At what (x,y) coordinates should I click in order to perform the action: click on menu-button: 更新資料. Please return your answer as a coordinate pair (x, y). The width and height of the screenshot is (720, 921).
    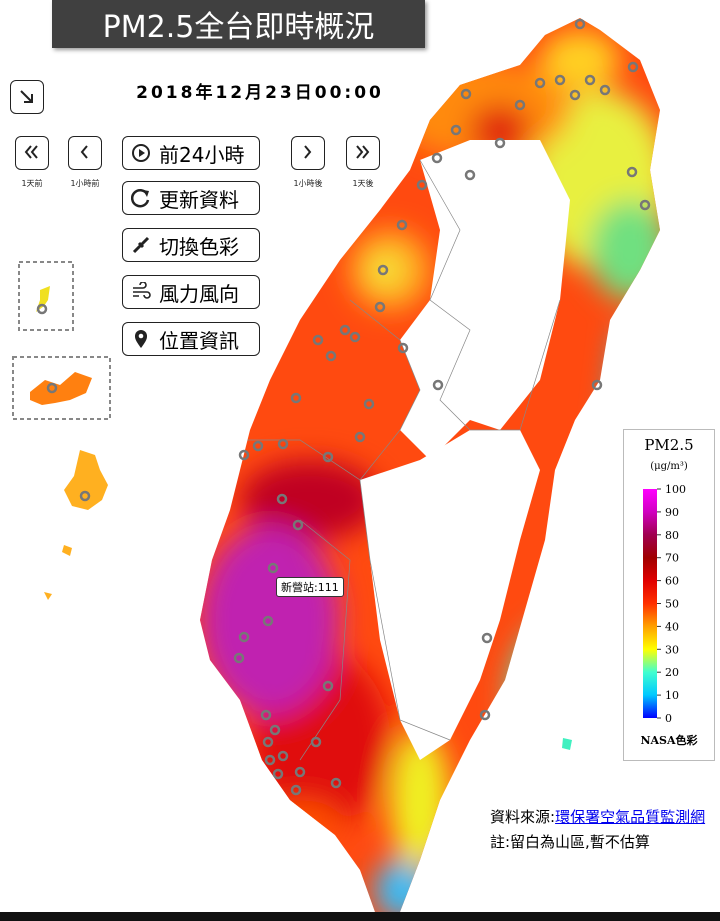
    Looking at the image, I should click on (191, 198).